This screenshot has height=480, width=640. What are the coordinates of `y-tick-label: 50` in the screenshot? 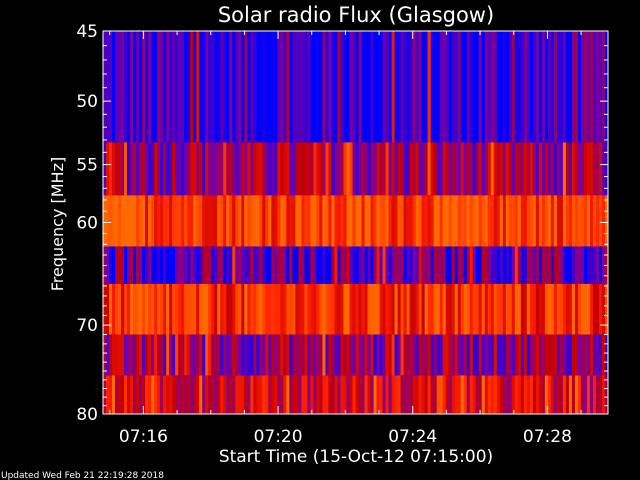 It's located at (87, 102).